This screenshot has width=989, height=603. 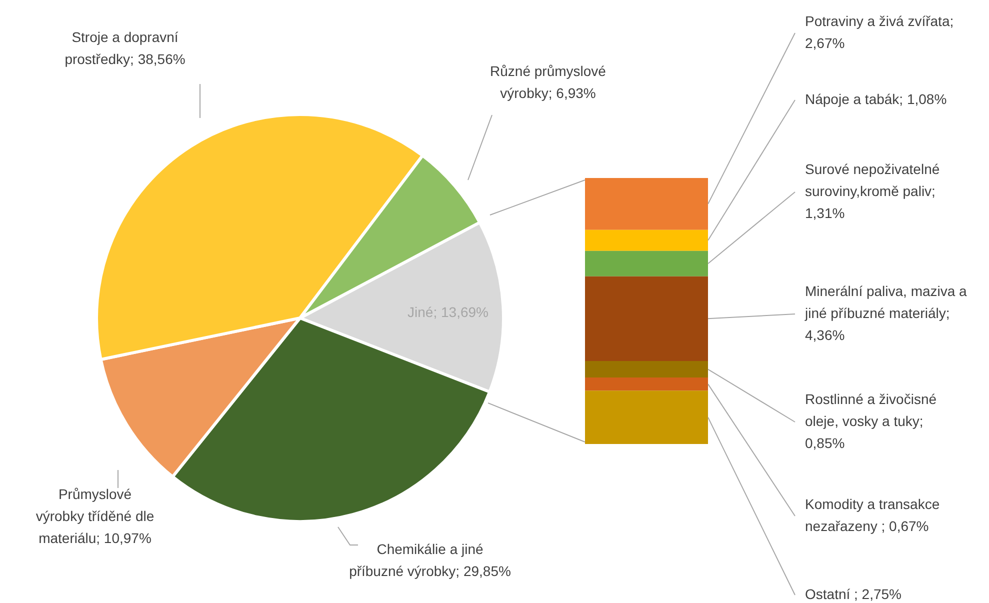 What do you see at coordinates (825, 334) in the screenshot?
I see `data-label: 4,36%` at bounding box center [825, 334].